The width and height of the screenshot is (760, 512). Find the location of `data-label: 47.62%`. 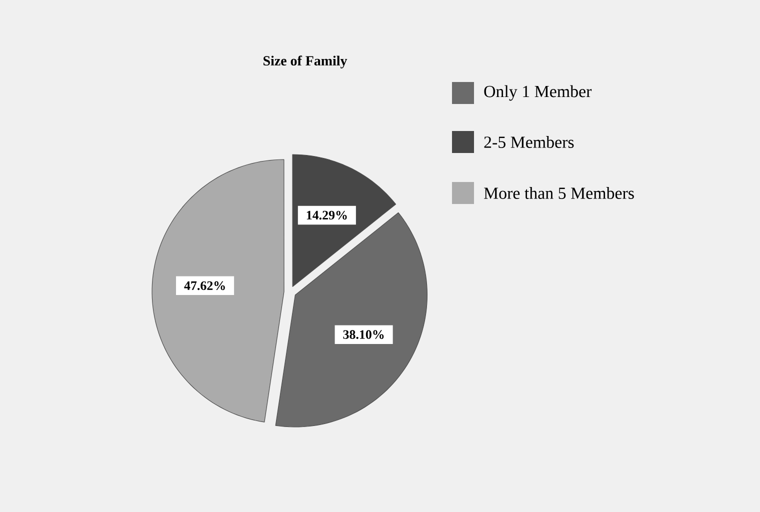

data-label: 47.62% is located at coordinates (204, 285).